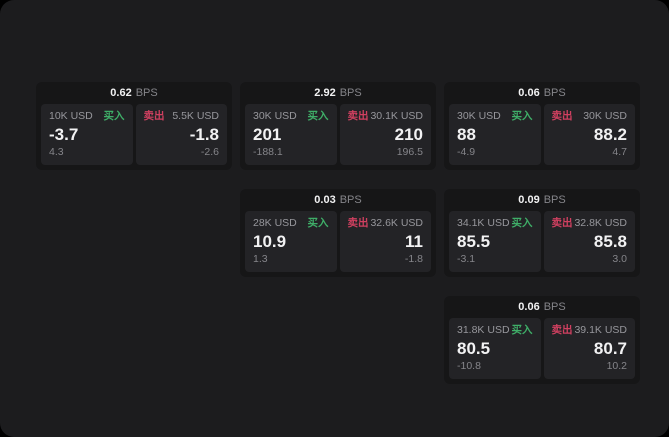 The image size is (669, 437). What do you see at coordinates (616, 366) in the screenshot?
I see `sell-change: 10.2` at bounding box center [616, 366].